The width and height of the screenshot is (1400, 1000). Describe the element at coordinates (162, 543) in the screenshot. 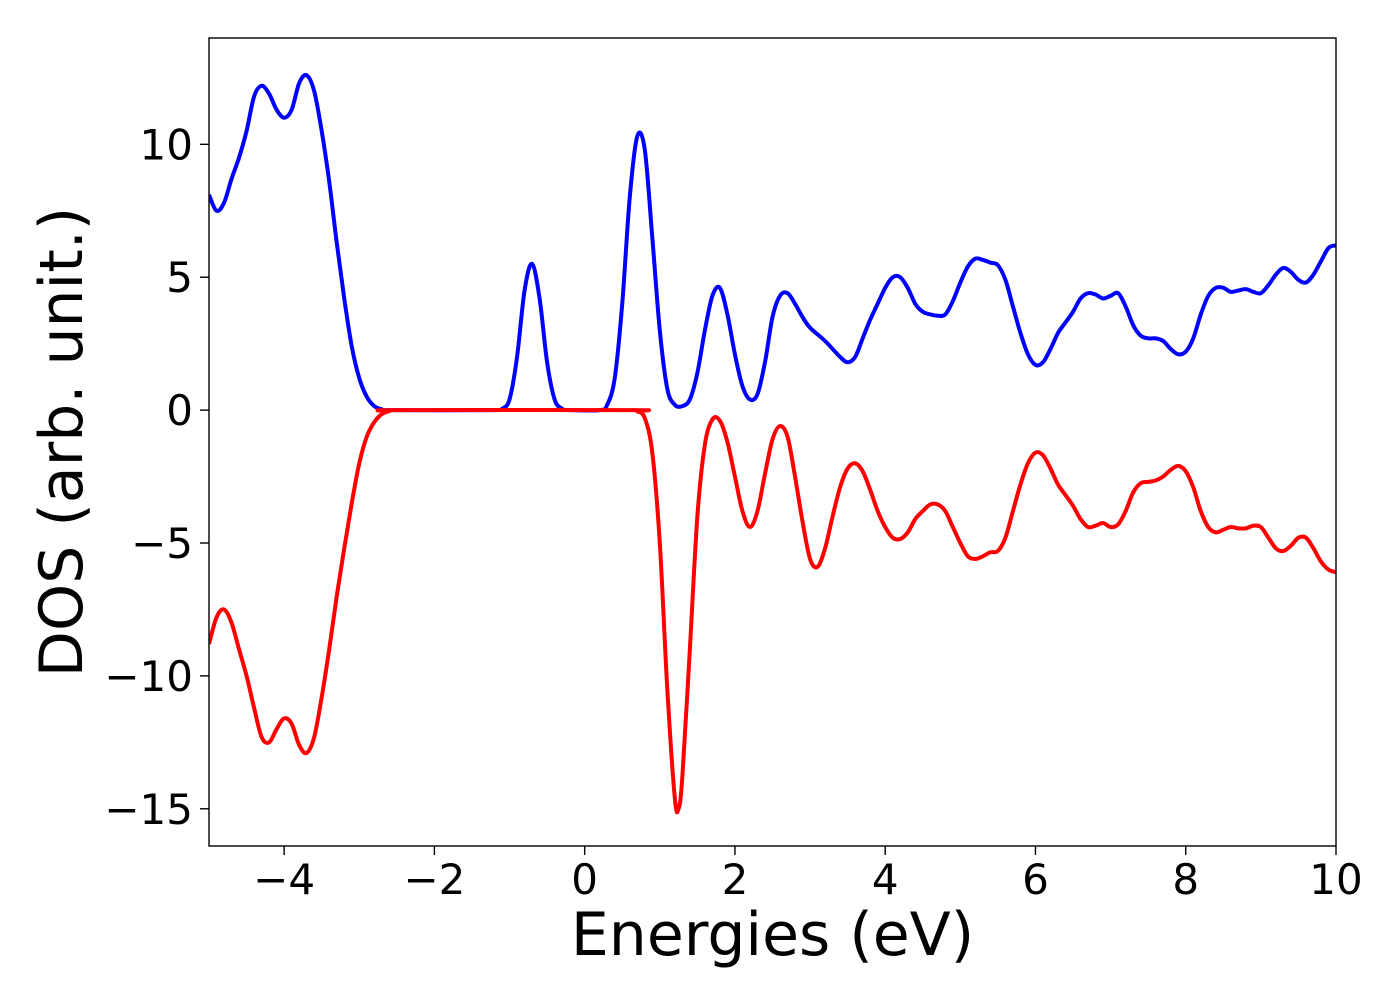

I see `y-tick-label: −5` at that location.